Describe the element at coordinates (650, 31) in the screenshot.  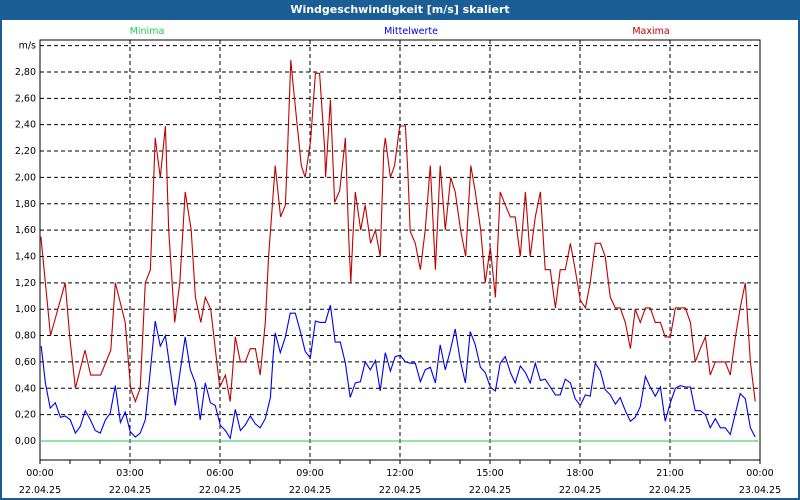
I see `legend-maxima: Maxima` at that location.